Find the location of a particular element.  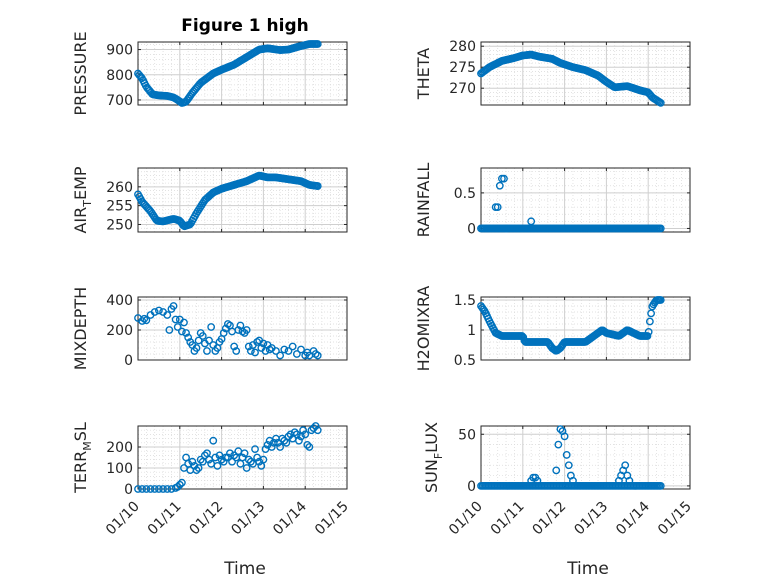

subplot-h2omixra: 0.5 1 1.5 H2OMIXRA is located at coordinates (552, 328).